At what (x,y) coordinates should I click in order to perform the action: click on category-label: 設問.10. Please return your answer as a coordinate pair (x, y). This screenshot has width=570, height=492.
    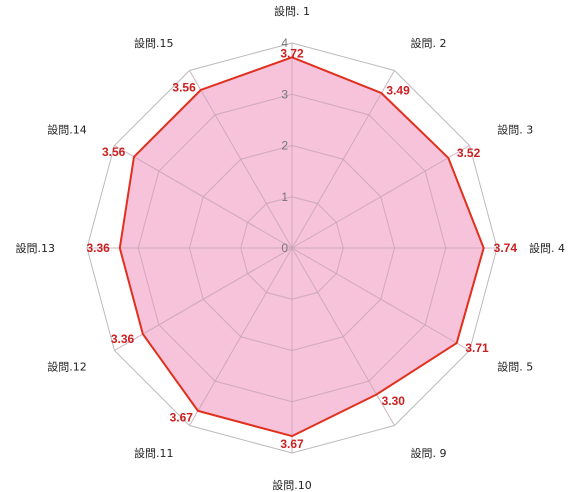
    Looking at the image, I should click on (292, 485).